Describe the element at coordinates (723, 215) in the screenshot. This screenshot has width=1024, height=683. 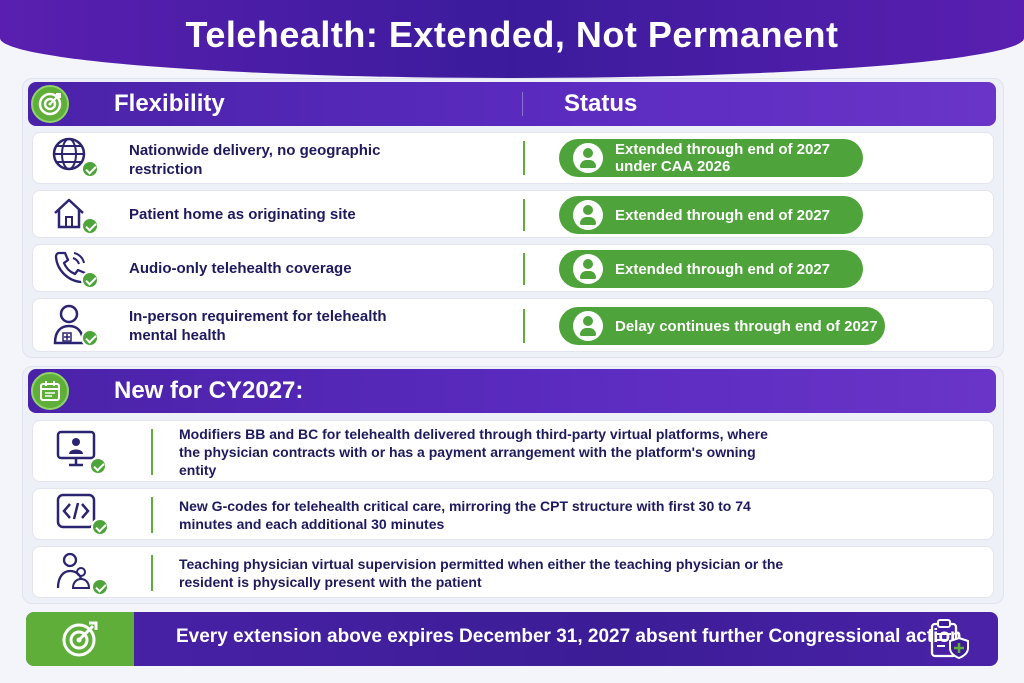
I see `status-text-2: Extended through end of 2027` at that location.